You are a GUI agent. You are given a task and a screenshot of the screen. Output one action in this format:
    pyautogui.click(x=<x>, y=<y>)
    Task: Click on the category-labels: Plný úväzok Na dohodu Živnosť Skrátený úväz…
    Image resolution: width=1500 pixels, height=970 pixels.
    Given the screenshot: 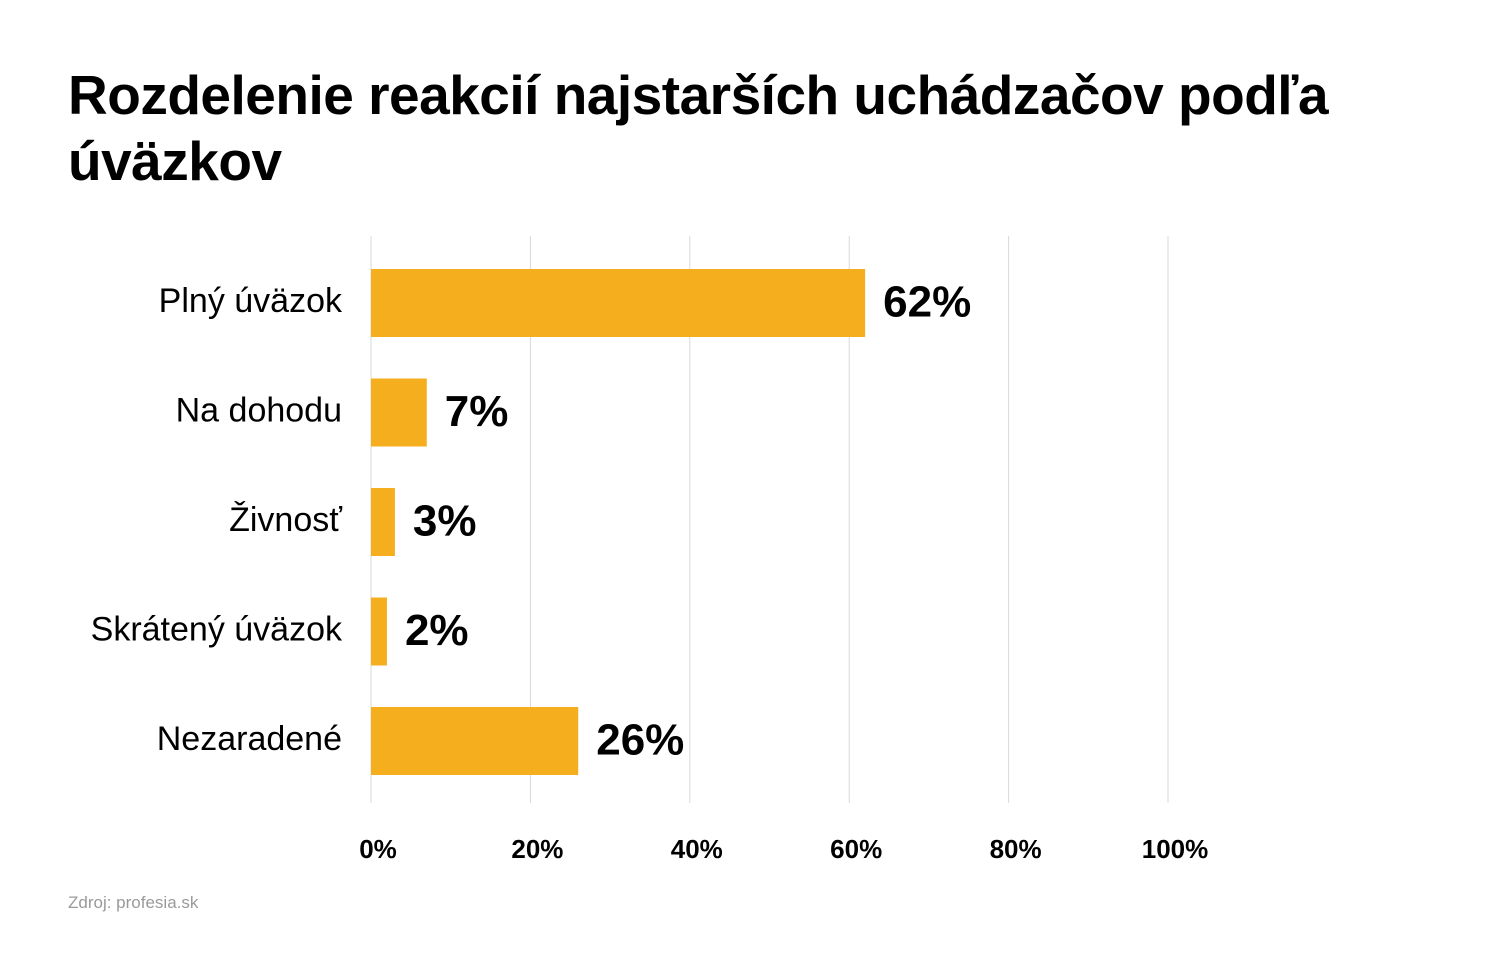 What is the action you would take?
    pyautogui.click(x=217, y=520)
    